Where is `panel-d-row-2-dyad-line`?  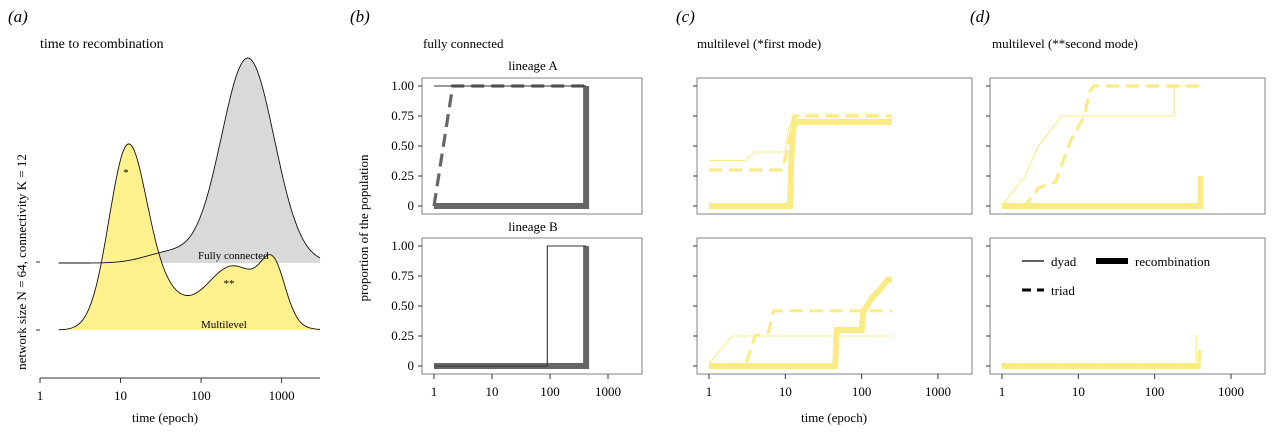
panel-d-row-2-dyad-line is located at coordinates (1100, 351).